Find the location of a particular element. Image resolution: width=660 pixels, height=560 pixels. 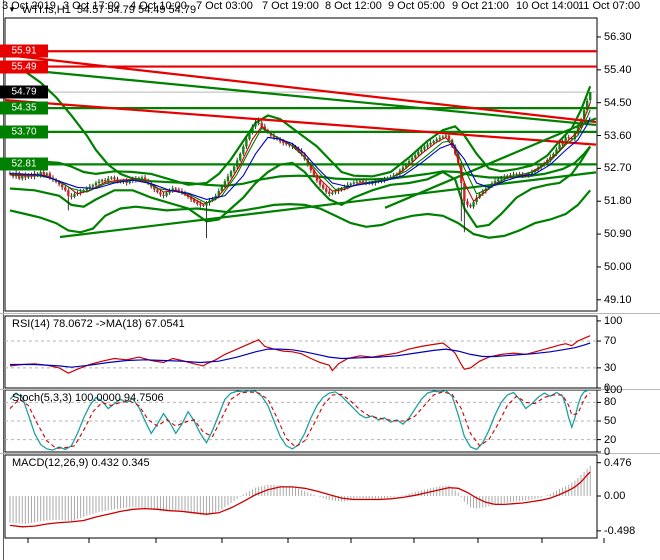

macd-axis-label: 0.476 is located at coordinates (618, 462).